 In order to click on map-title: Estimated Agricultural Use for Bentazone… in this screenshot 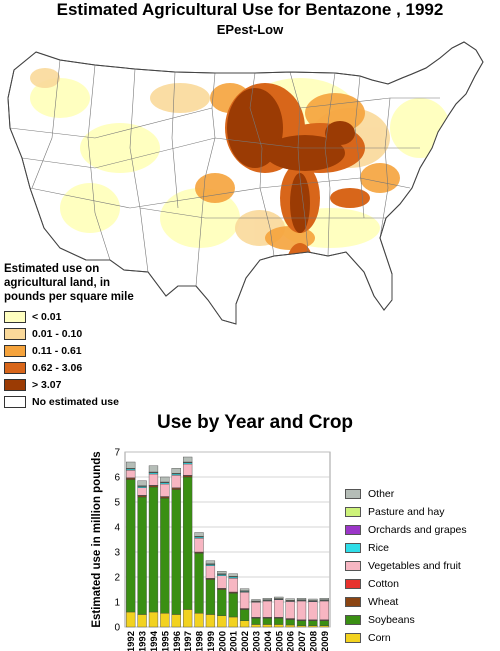, I will do `click(250, 9)`.